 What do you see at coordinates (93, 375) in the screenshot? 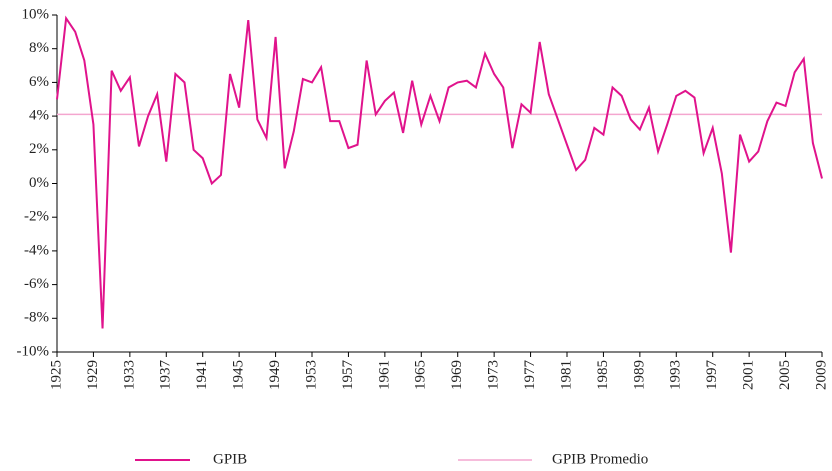
I see `x-tick-label: 1929` at bounding box center [93, 375].